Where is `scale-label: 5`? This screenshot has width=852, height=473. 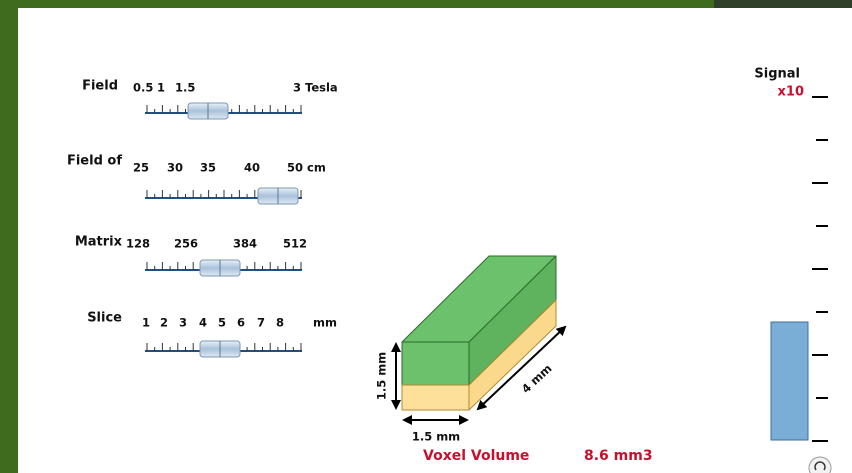
scale-label: 5 is located at coordinates (222, 323).